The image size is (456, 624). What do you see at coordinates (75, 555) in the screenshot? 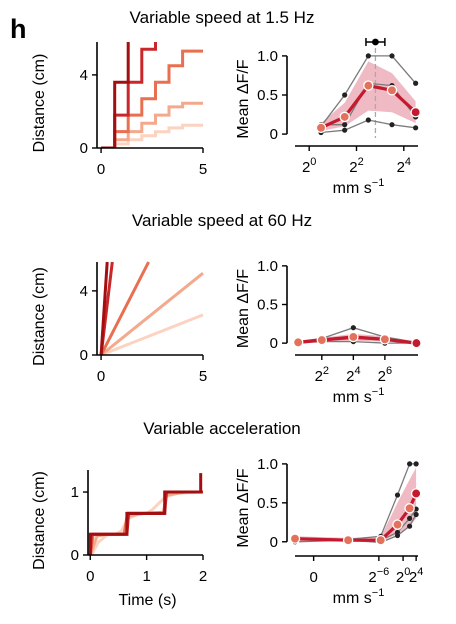
I see `row3-left-ytick-label-0: 0` at bounding box center [75, 555].